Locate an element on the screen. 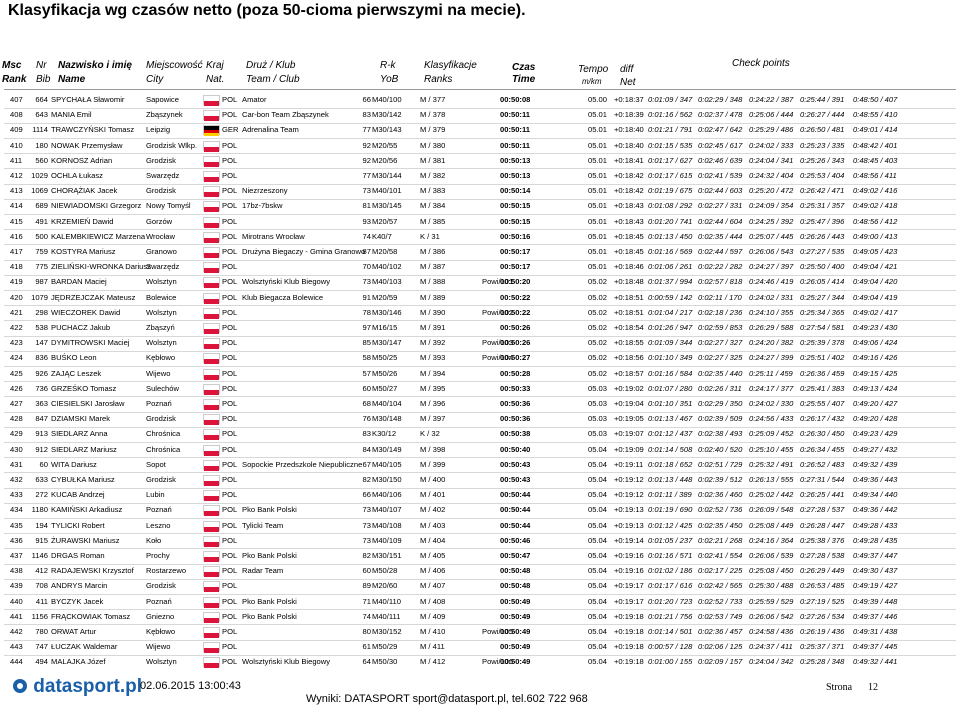 This screenshot has width=960, height=708. cp1: 0:01:13 / 448 is located at coordinates (670, 479).